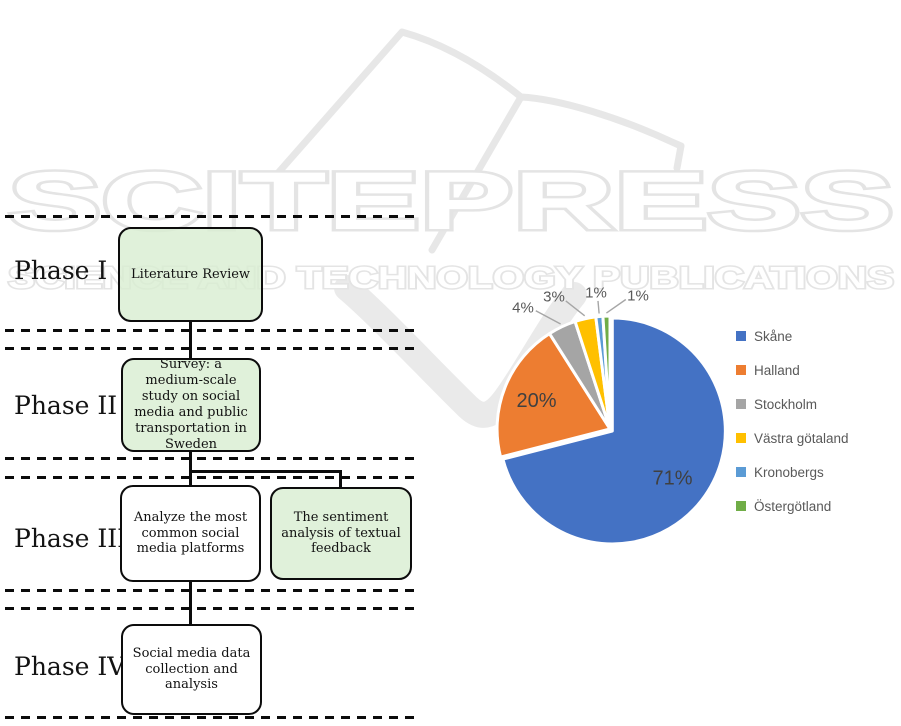 Image resolution: width=901 pixels, height=726 pixels. I want to click on connector-branch-vertical, so click(340, 479).